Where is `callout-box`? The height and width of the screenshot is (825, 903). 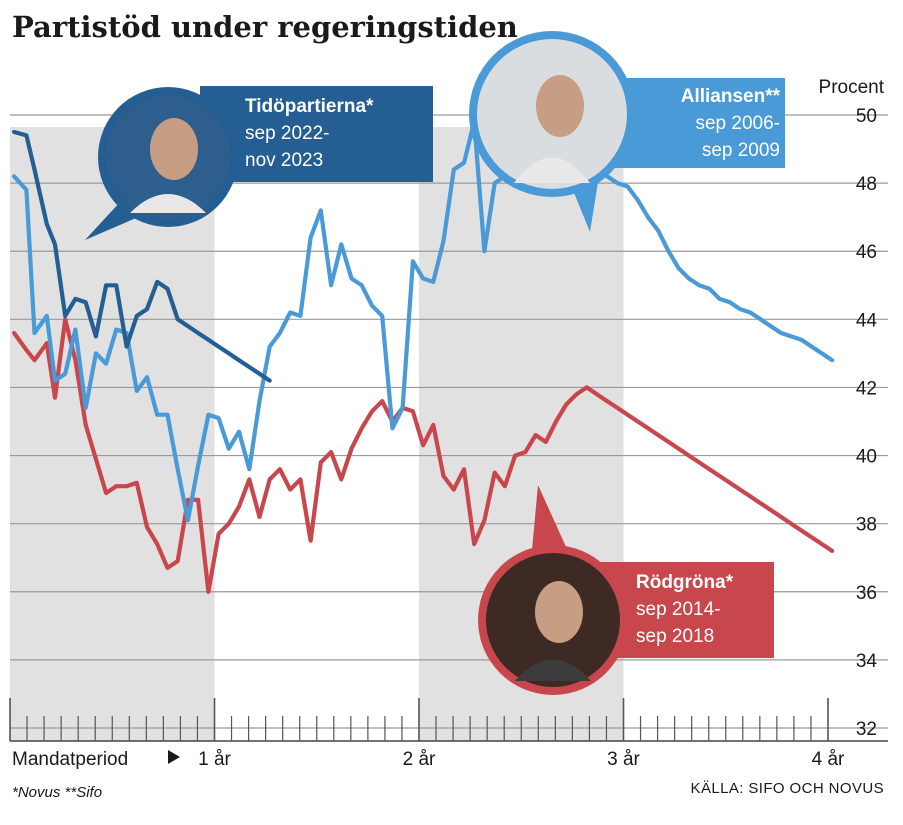
callout-box is located at coordinates (316, 134).